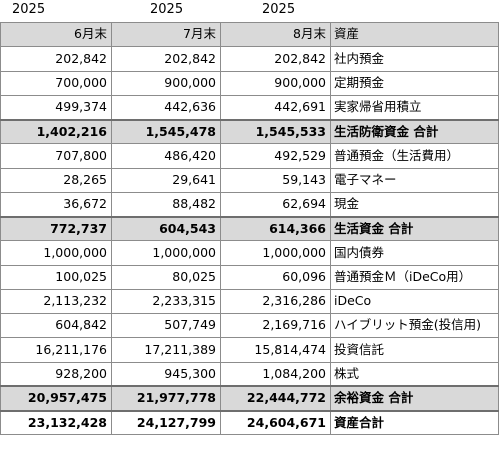 This screenshot has width=500, height=464. Describe the element at coordinates (166, 107) in the screenshot. I see `july-value: 442,636` at that location.